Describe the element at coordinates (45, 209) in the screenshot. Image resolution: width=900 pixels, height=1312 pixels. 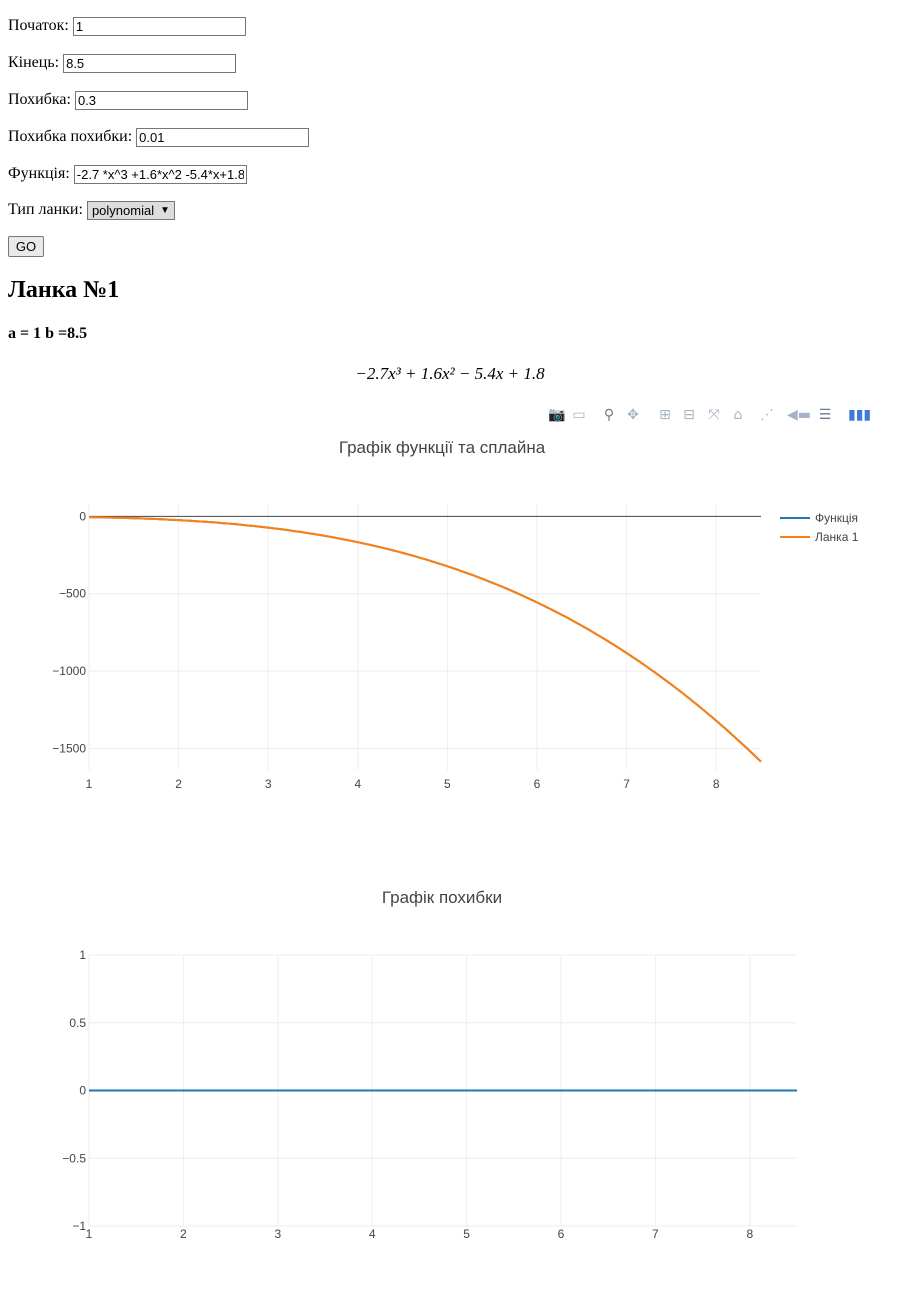
I see `segment-type-label: Тип ланки:` at that location.